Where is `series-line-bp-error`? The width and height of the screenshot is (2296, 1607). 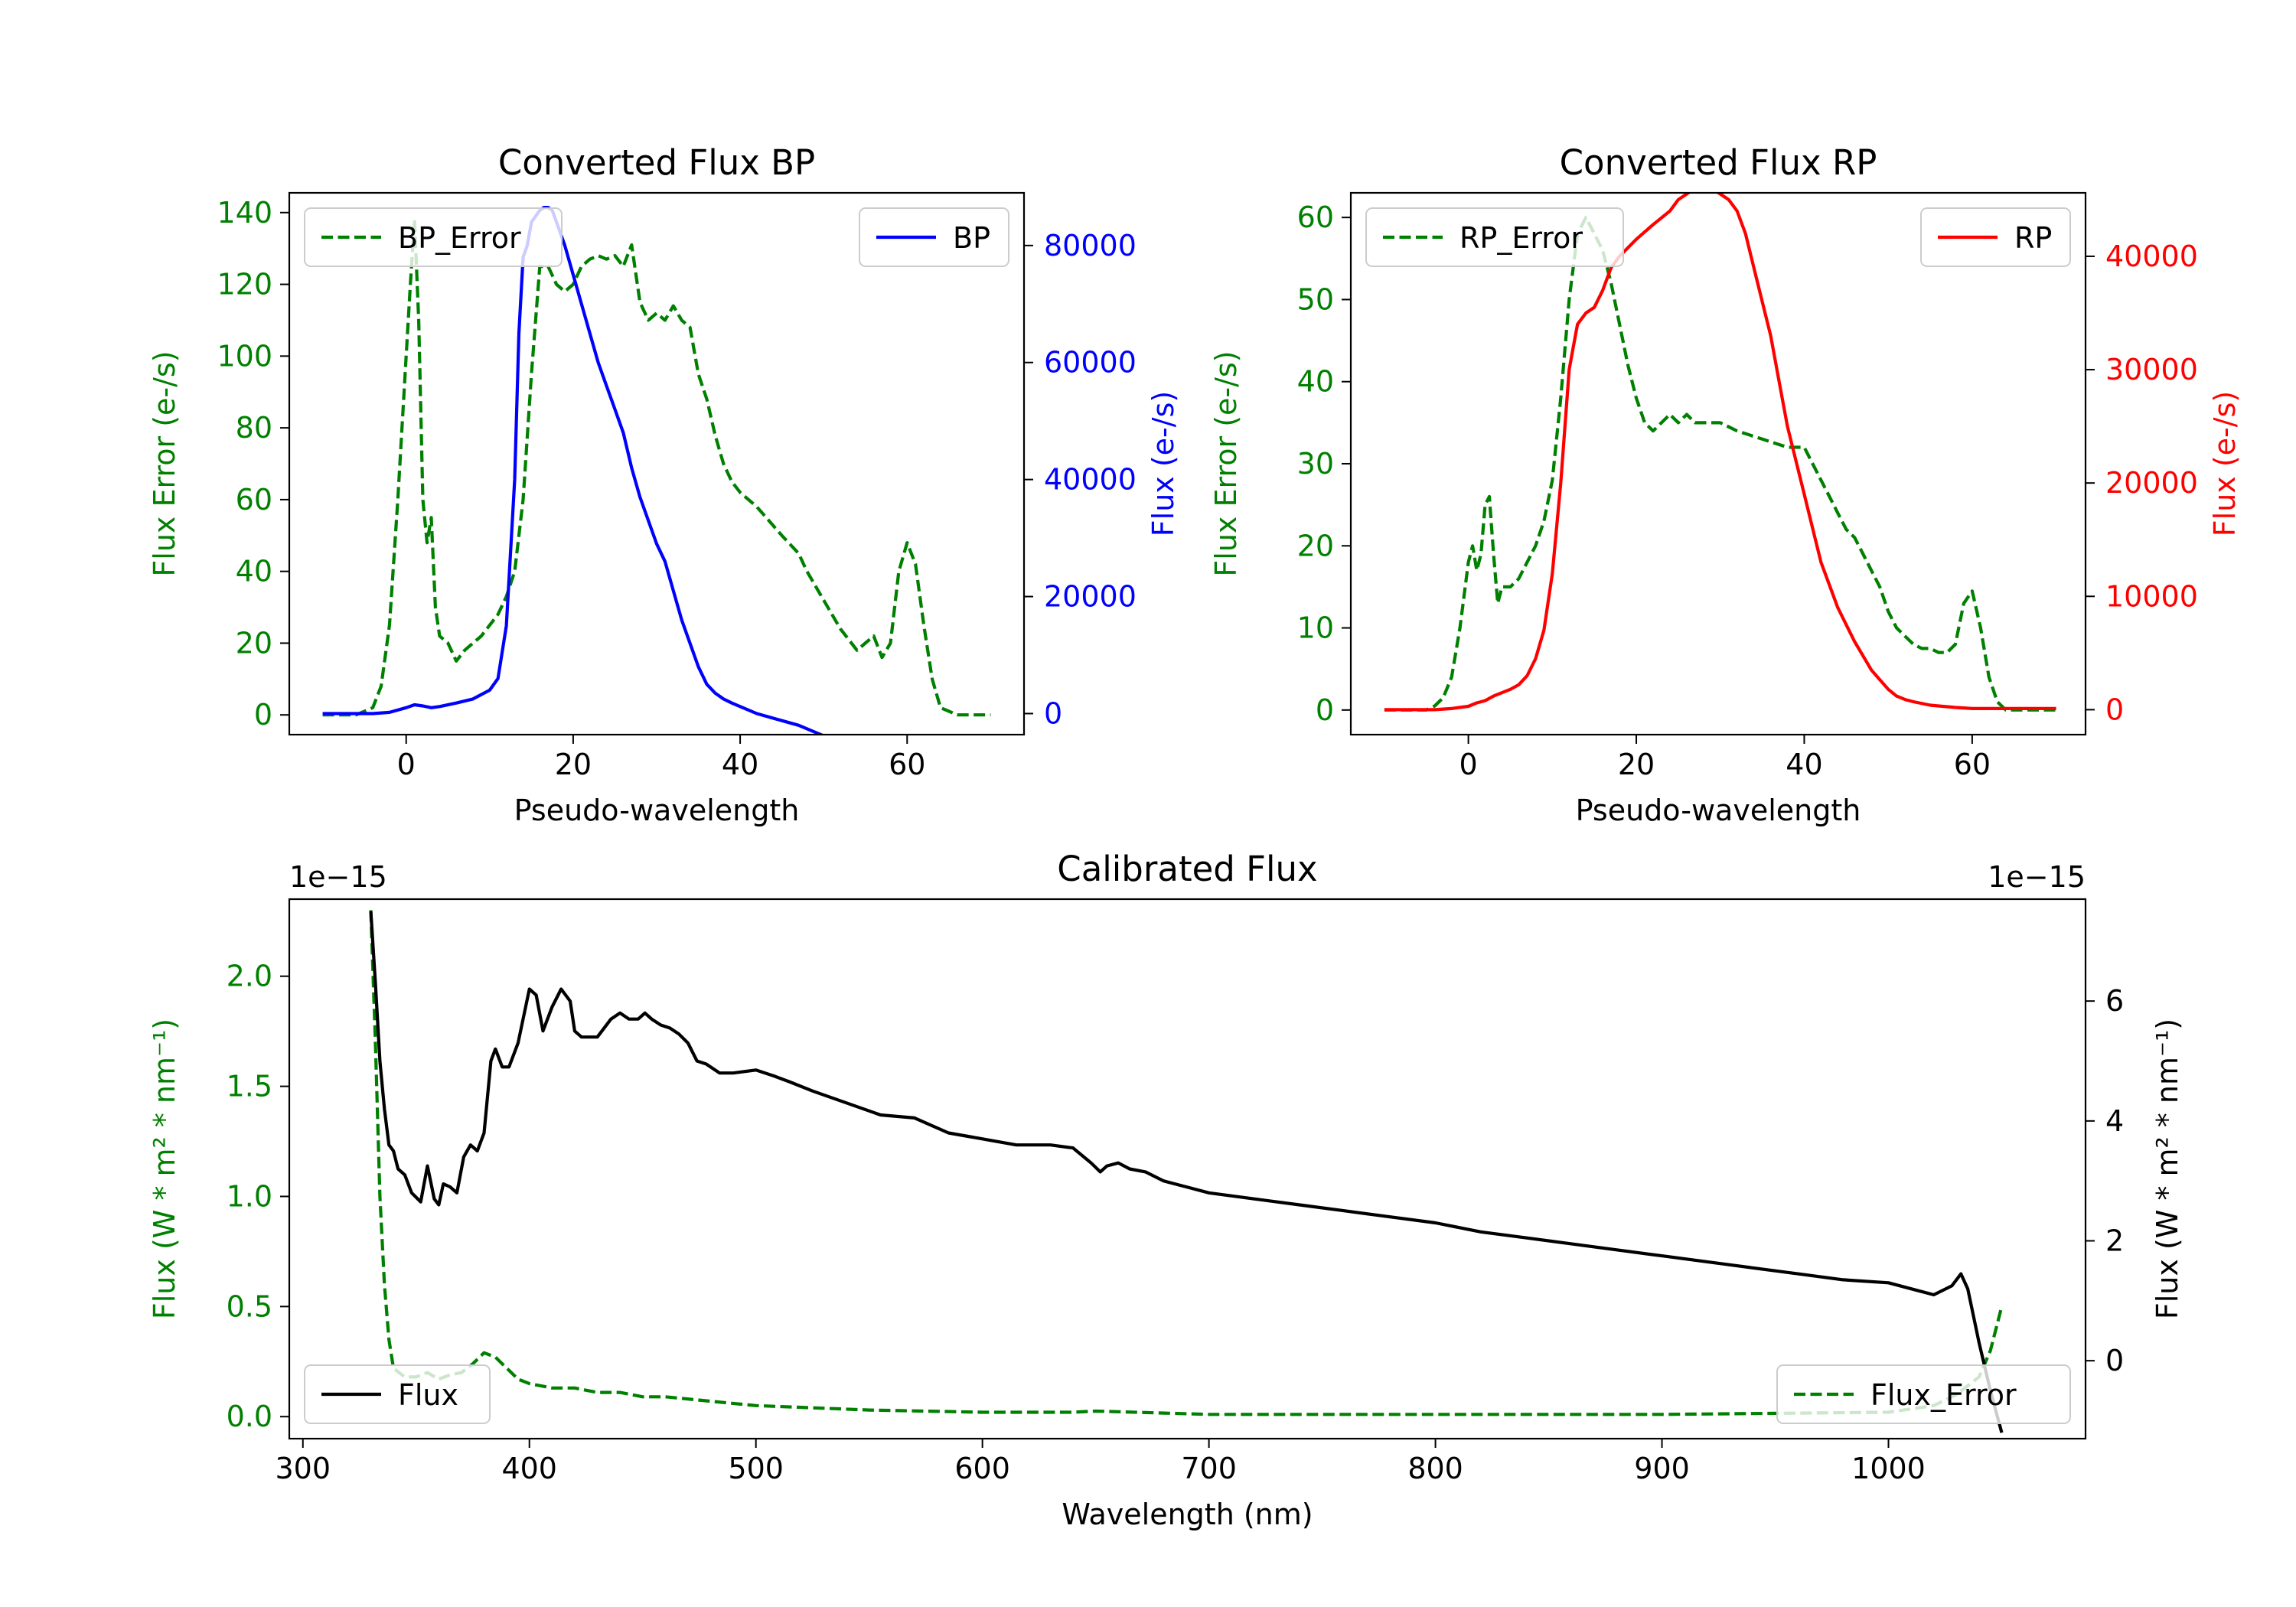 series-line-bp-error is located at coordinates (656, 467).